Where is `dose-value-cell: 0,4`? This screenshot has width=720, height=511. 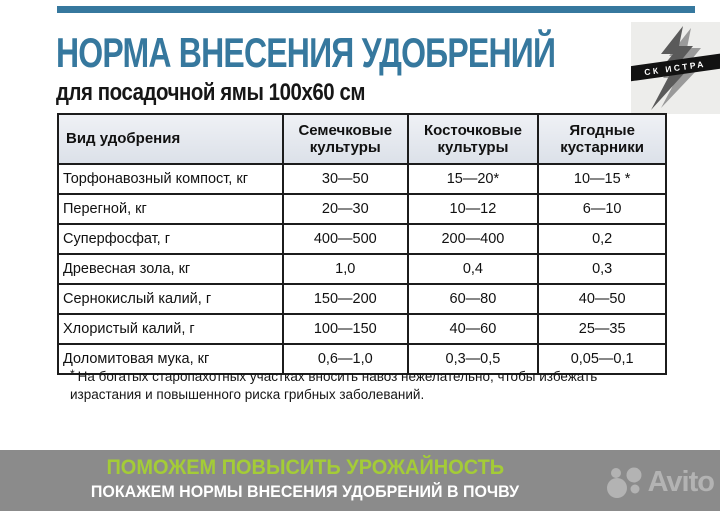
dose-value-cell: 0,4 is located at coordinates (473, 269).